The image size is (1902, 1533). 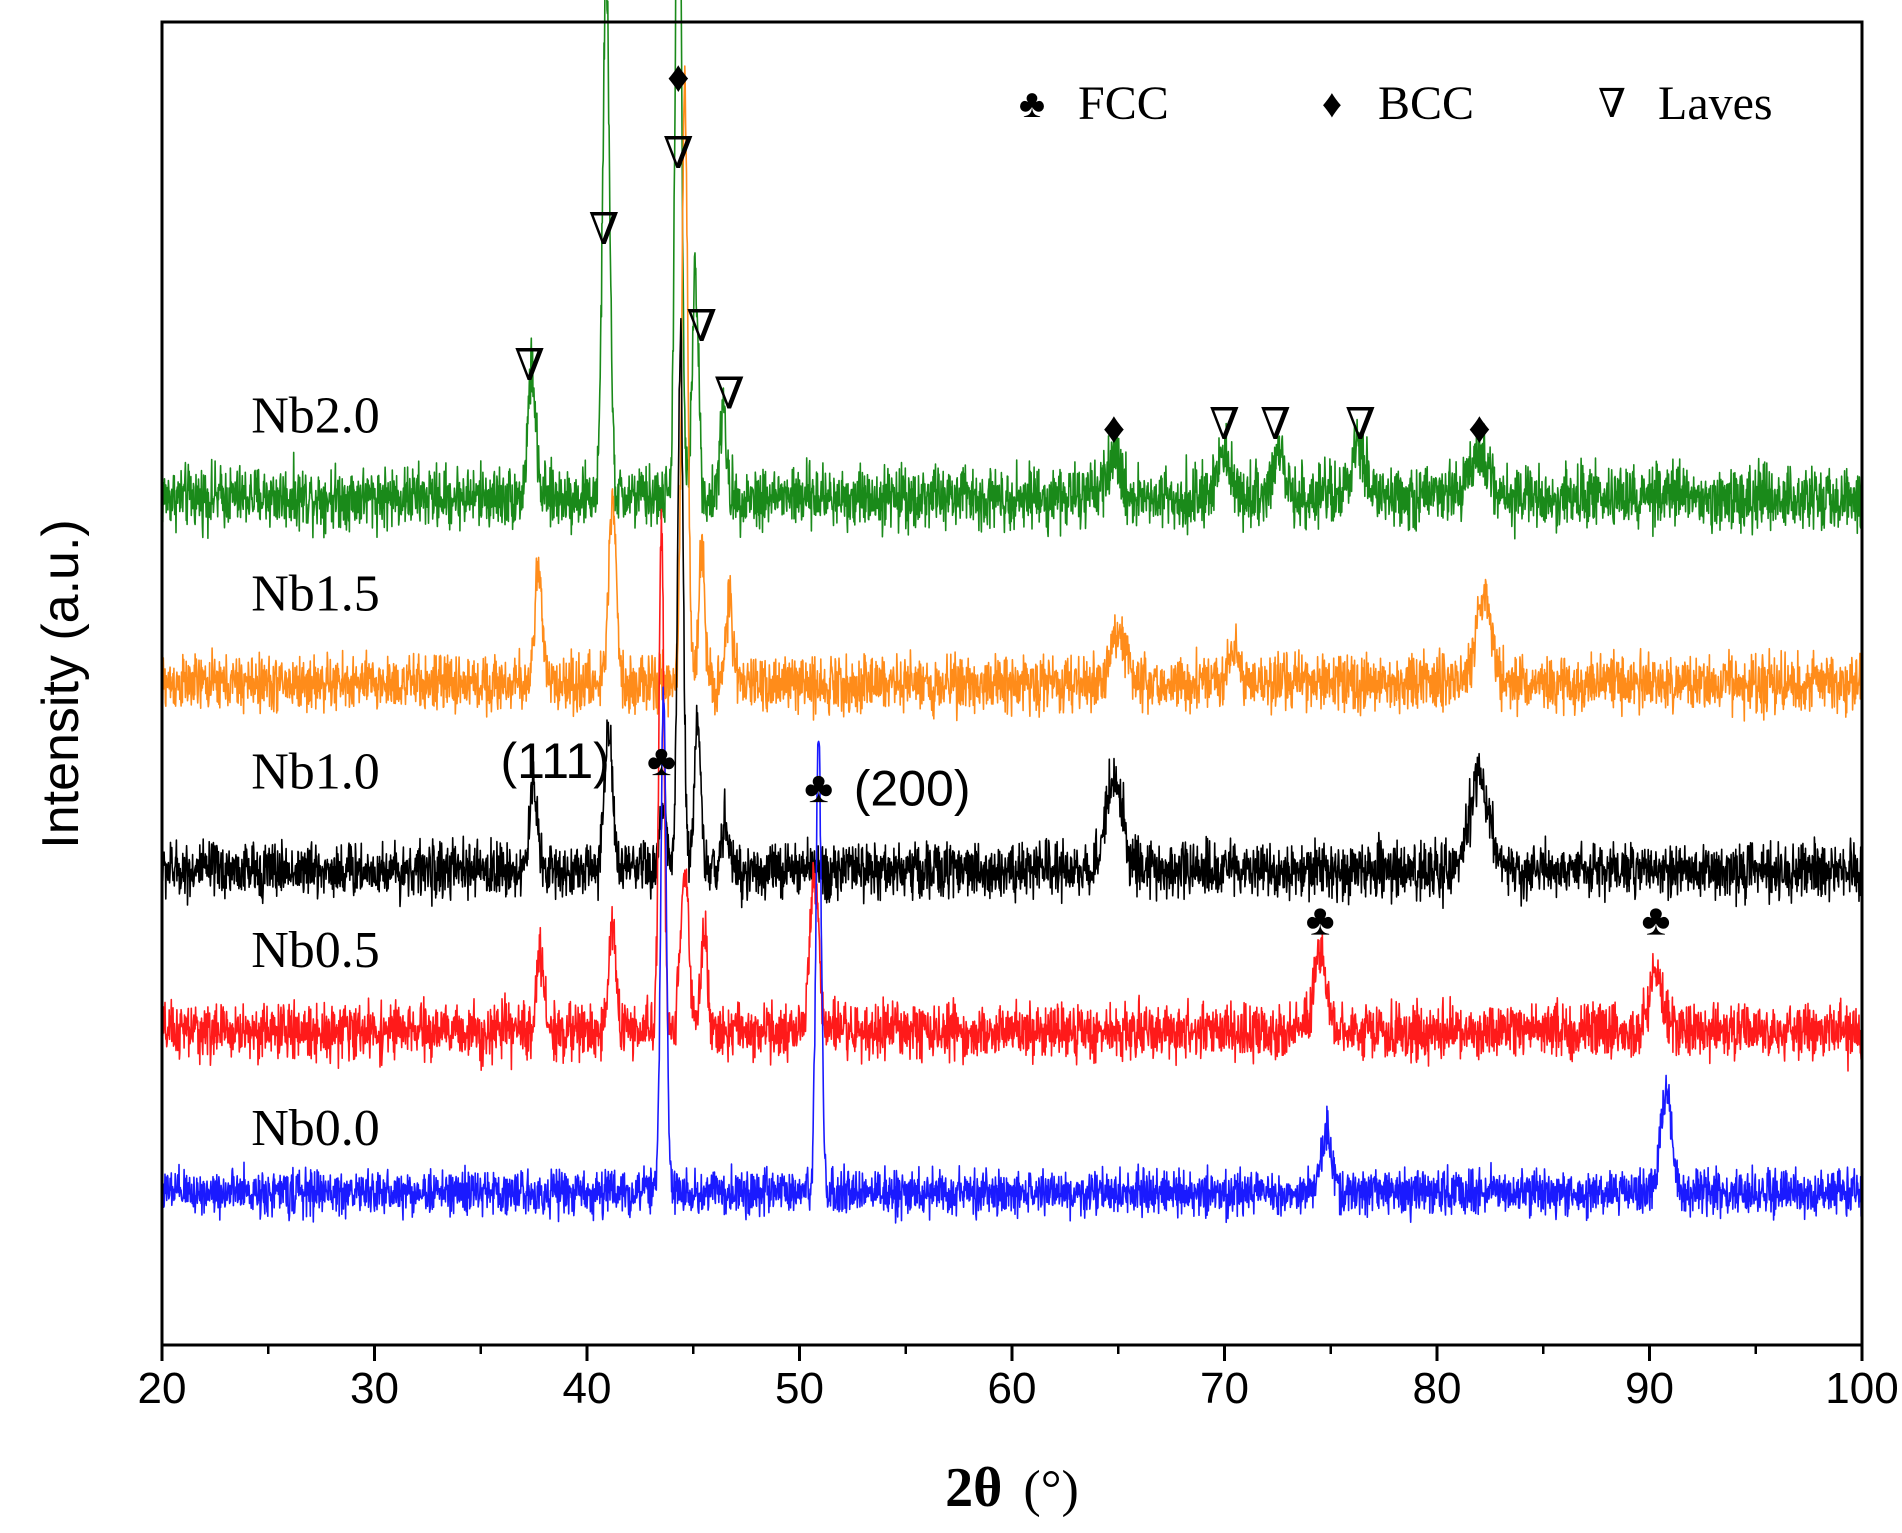 I want to click on series-label: Nb1.5, so click(x=315, y=594).